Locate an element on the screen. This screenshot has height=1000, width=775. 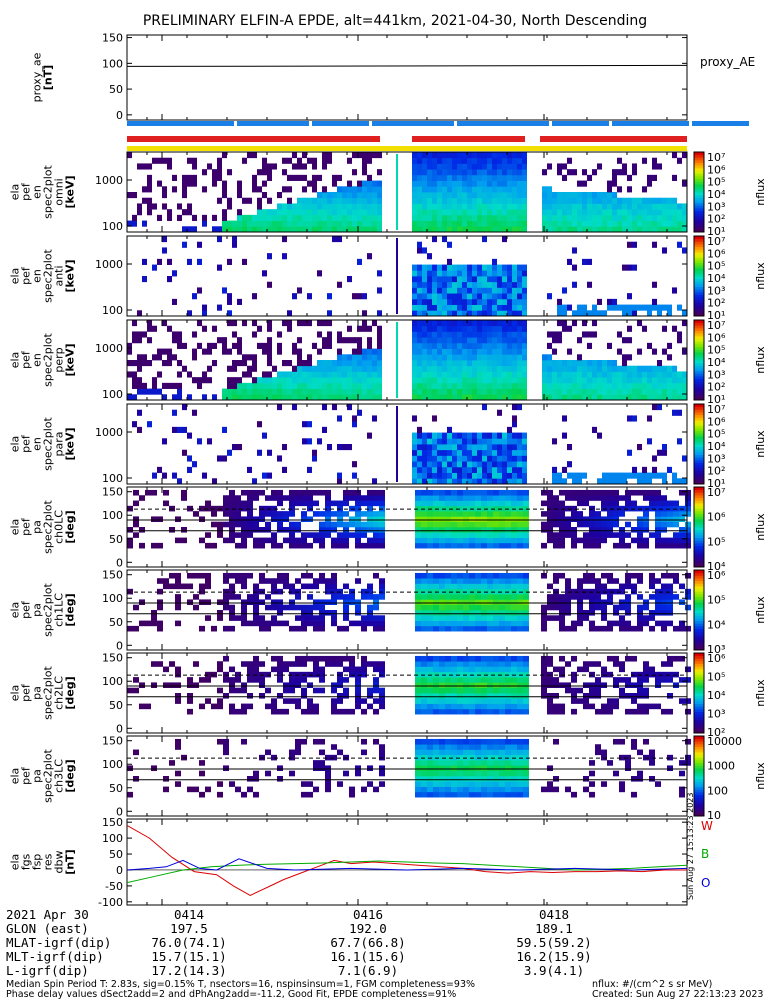
y-tick-label: 150 is located at coordinates (112, 492).